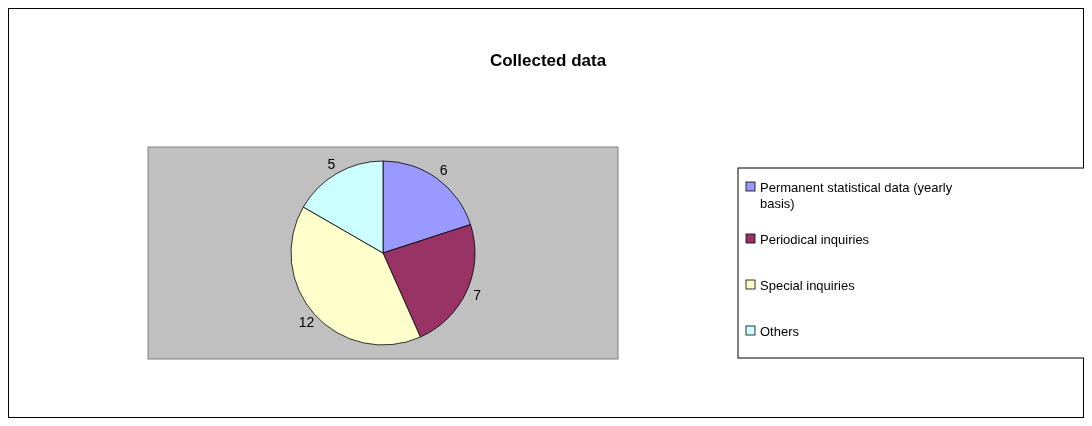 This screenshot has height=426, width=1092. Describe the element at coordinates (548, 60) in the screenshot. I see `chart-title: Collected data` at that location.